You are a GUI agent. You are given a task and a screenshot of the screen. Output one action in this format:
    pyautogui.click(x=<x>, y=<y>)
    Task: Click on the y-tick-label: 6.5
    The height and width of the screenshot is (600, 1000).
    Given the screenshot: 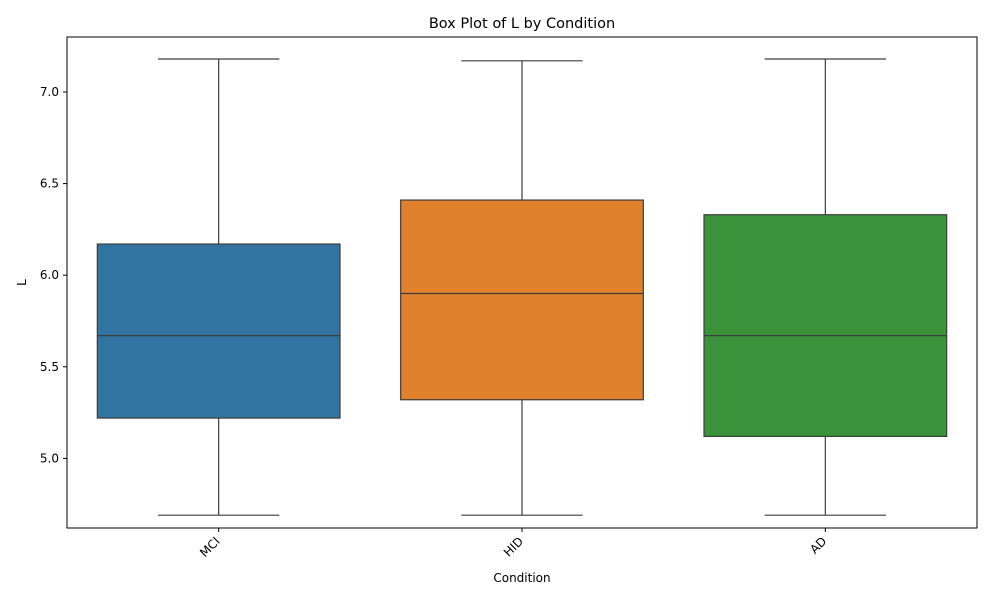 What is the action you would take?
    pyautogui.click(x=49, y=184)
    